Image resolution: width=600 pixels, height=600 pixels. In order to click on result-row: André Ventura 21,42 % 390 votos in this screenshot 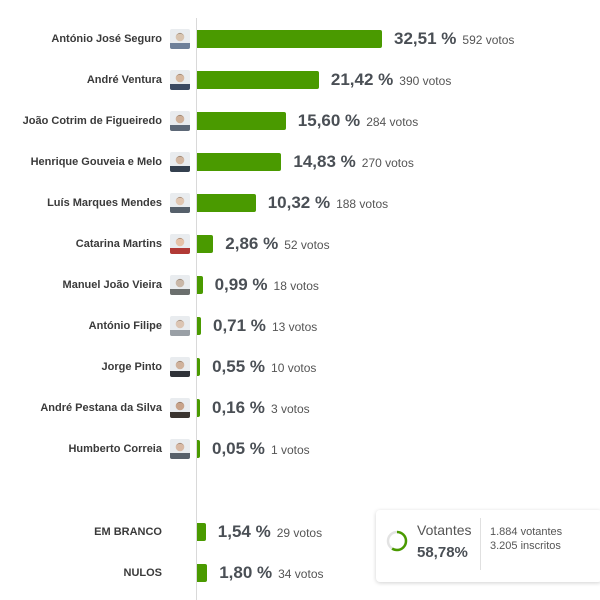, I will do `click(300, 80)`.